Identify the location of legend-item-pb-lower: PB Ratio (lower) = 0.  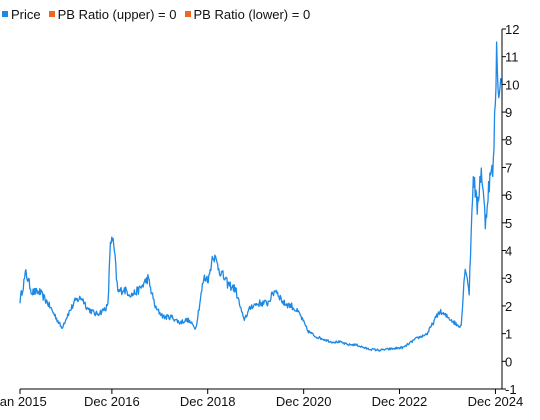
(247, 14).